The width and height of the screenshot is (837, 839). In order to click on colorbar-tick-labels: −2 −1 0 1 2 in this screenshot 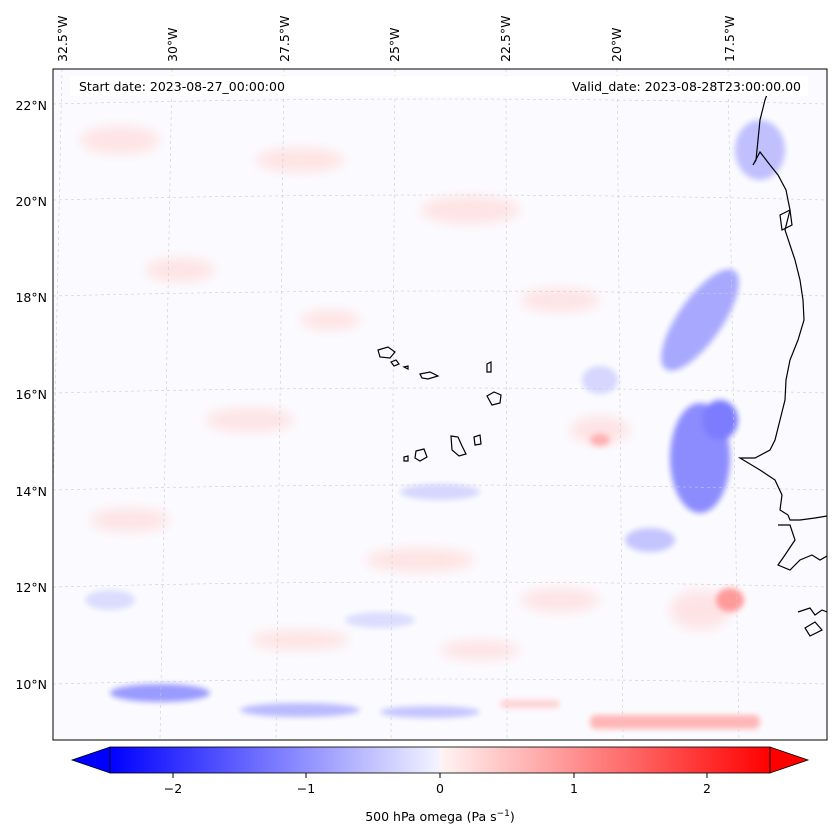, I will do `click(437, 788)`.